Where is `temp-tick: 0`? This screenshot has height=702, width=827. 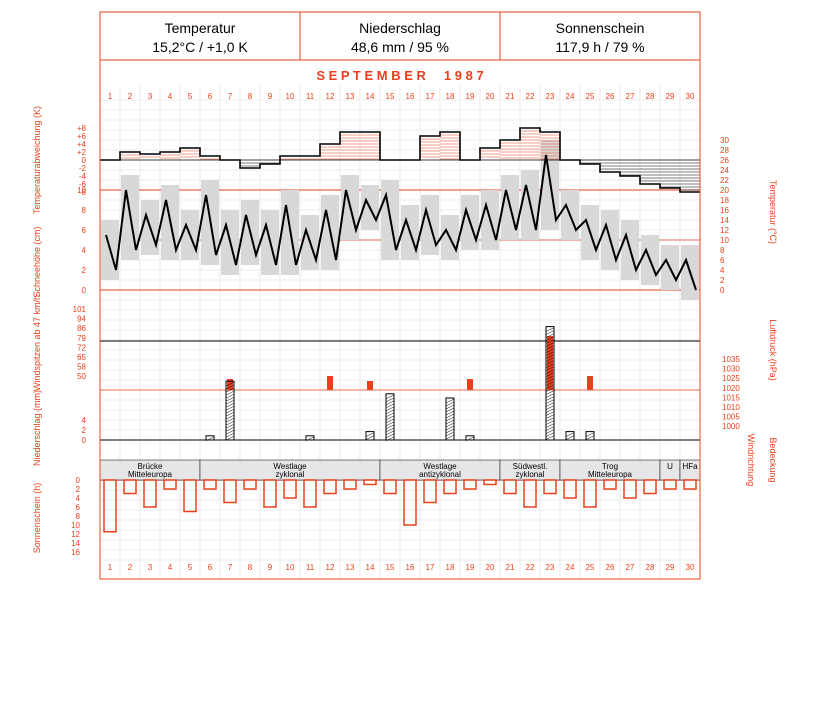 temp-tick: 0 is located at coordinates (722, 290).